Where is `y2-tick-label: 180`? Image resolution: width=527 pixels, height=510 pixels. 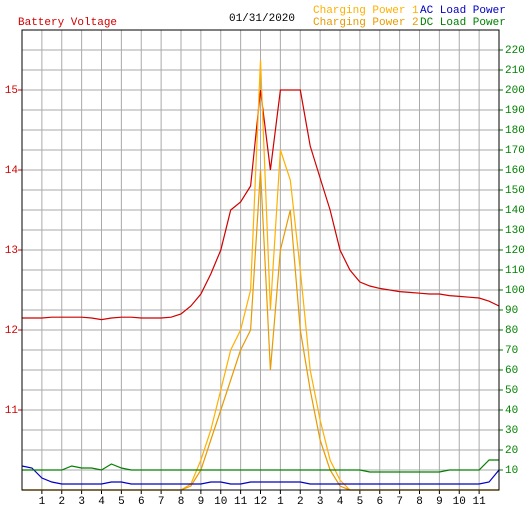 y2-tick-label: 180 is located at coordinates (515, 131).